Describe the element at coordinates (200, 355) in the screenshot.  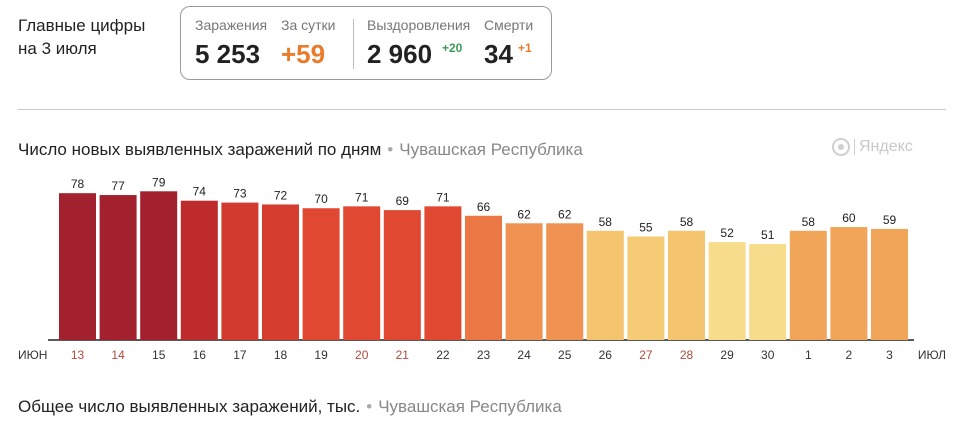
I see `x-tick-4: 16` at that location.